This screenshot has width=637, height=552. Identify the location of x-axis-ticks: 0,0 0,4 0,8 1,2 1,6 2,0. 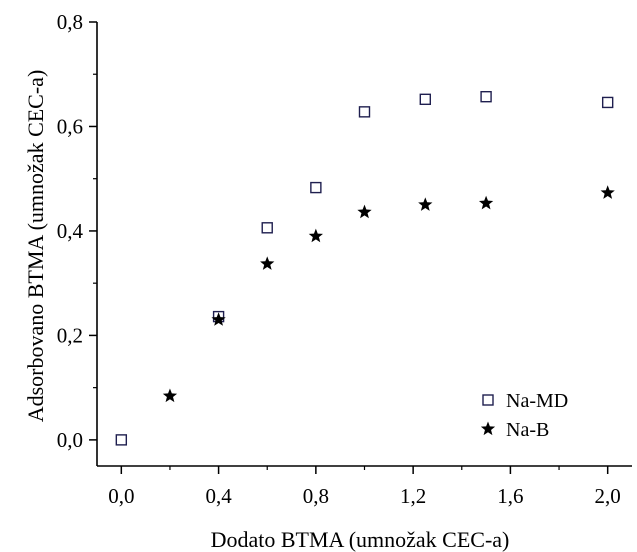
(364, 487).